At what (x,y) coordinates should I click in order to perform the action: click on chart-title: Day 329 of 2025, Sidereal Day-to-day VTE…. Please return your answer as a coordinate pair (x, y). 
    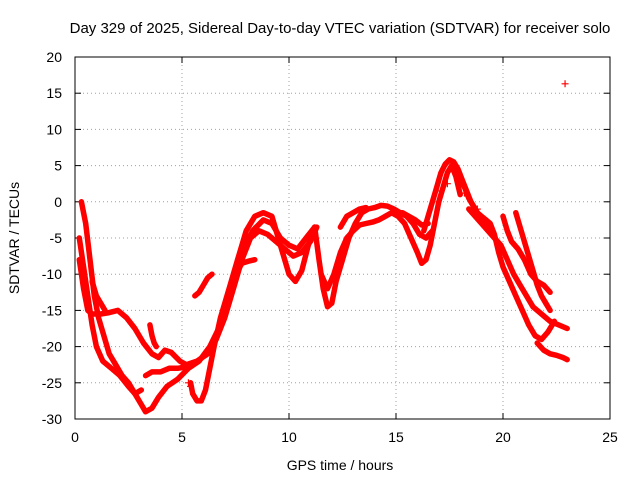
    Looking at the image, I should click on (340, 28).